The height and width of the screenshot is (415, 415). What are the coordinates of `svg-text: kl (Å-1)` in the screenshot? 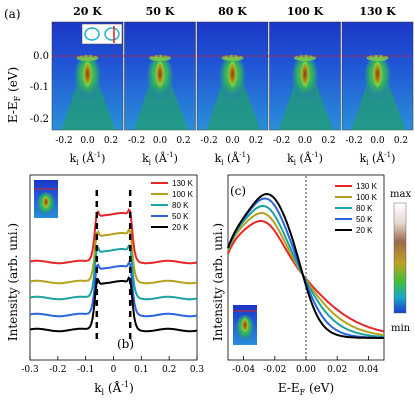 It's located at (114, 388).